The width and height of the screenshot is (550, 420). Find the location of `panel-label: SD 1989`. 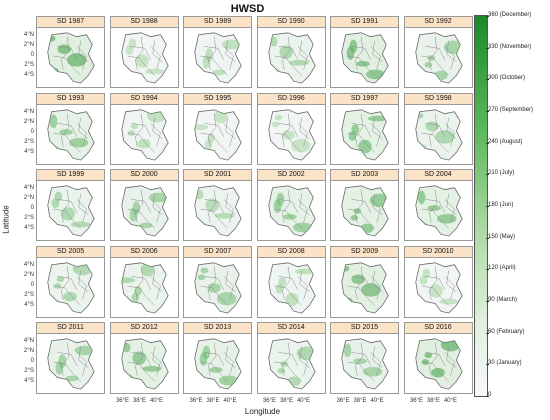

panel-label: SD 1989 is located at coordinates (217, 22).